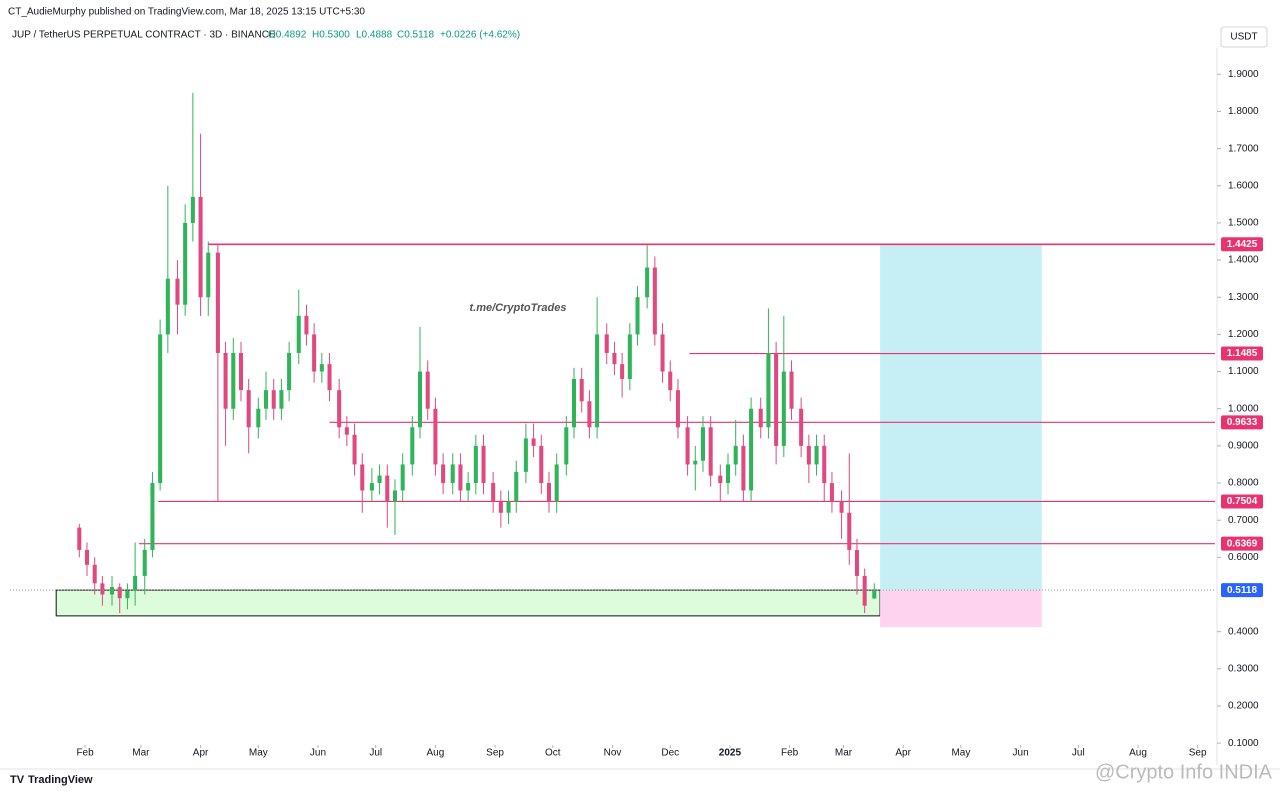  What do you see at coordinates (416, 35) in the screenshot?
I see `close: C0.5118` at bounding box center [416, 35].